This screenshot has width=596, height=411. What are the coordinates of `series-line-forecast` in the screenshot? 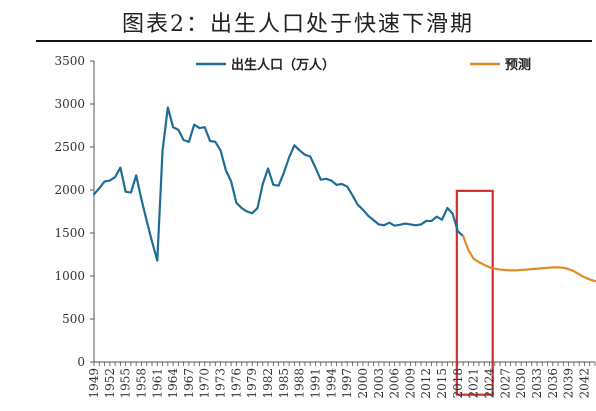 It's located at (529, 258).